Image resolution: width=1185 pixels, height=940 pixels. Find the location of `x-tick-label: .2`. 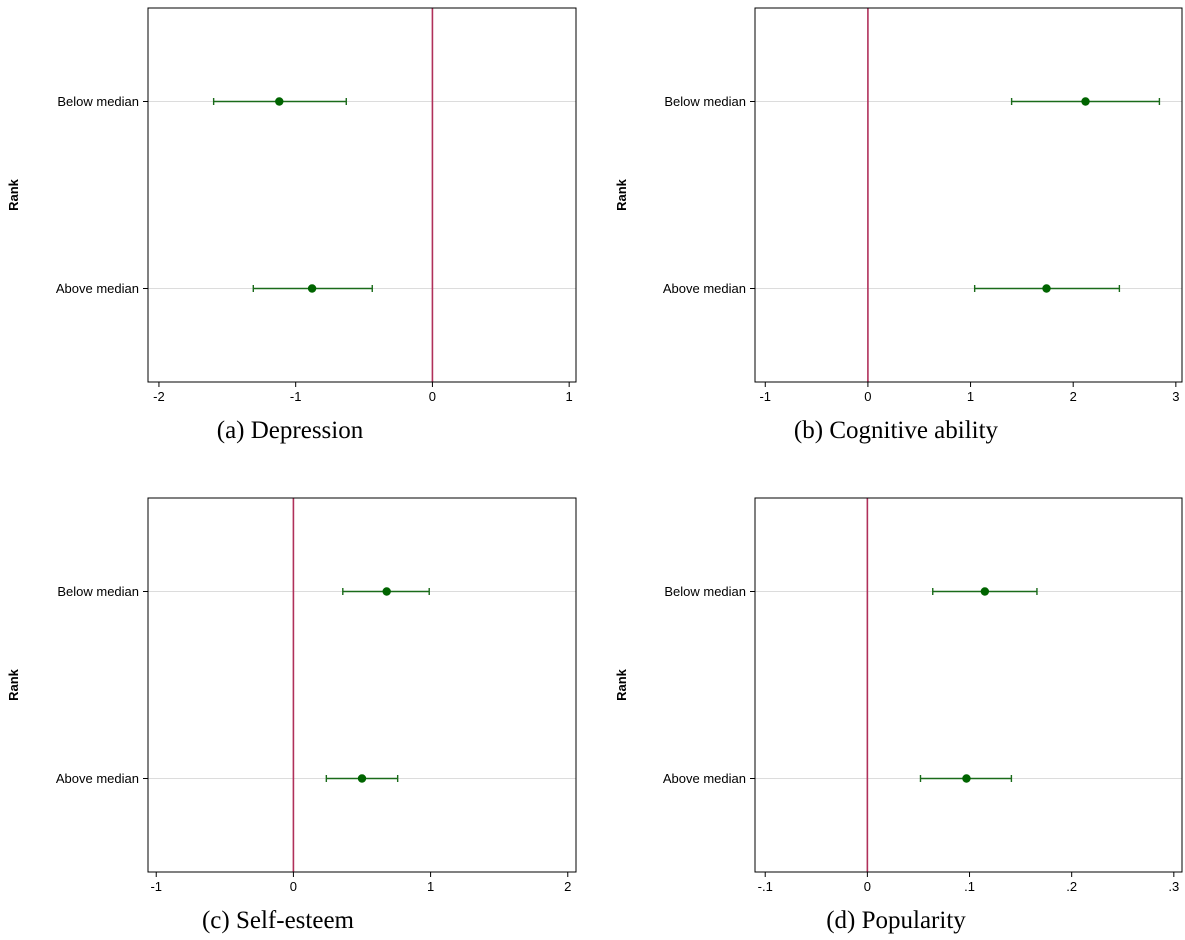

x-tick-label: .2 is located at coordinates (1071, 886).